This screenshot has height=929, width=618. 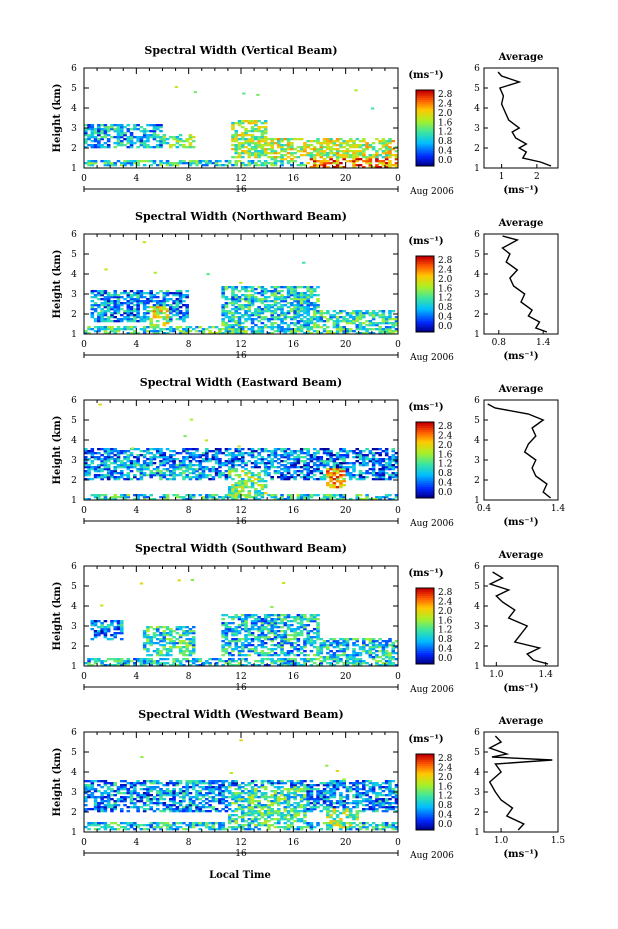 What do you see at coordinates (445, 261) in the screenshot?
I see `colorbar-tick-label: 2.8` at bounding box center [445, 261].